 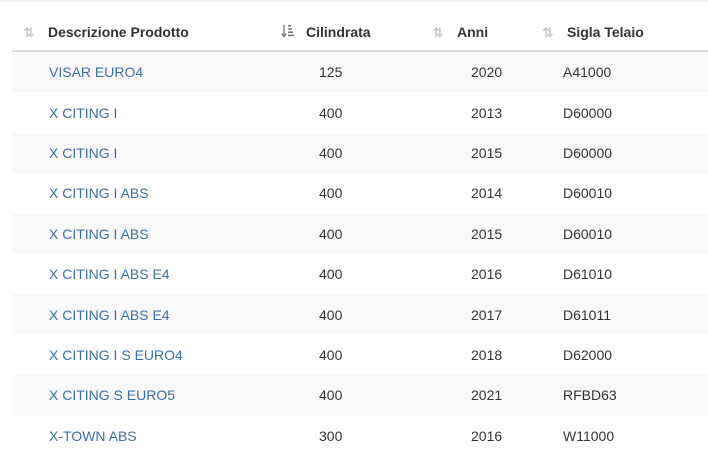 What do you see at coordinates (331, 72) in the screenshot?
I see `cilindrata-cell: 125` at bounding box center [331, 72].